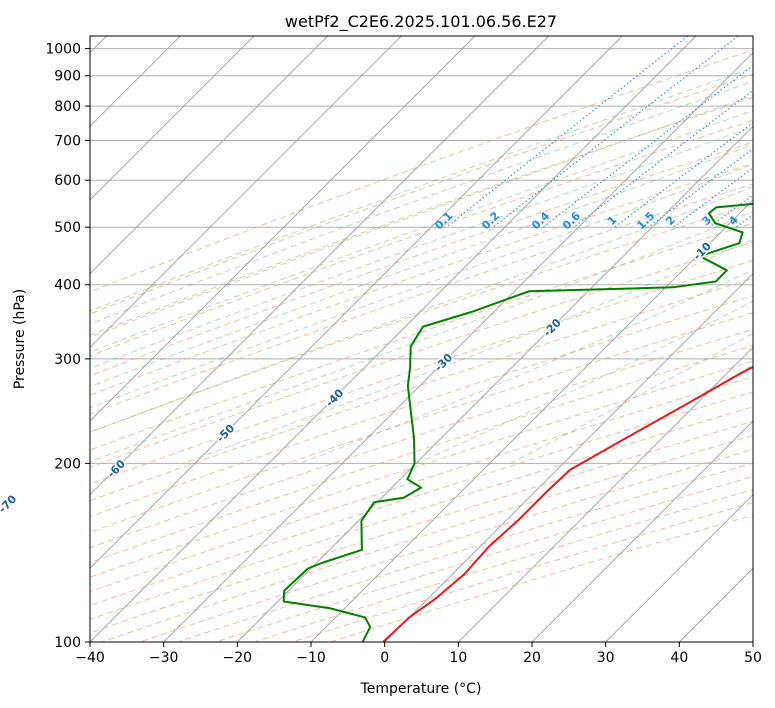  I want to click on y-tick-label: 500, so click(67, 228).